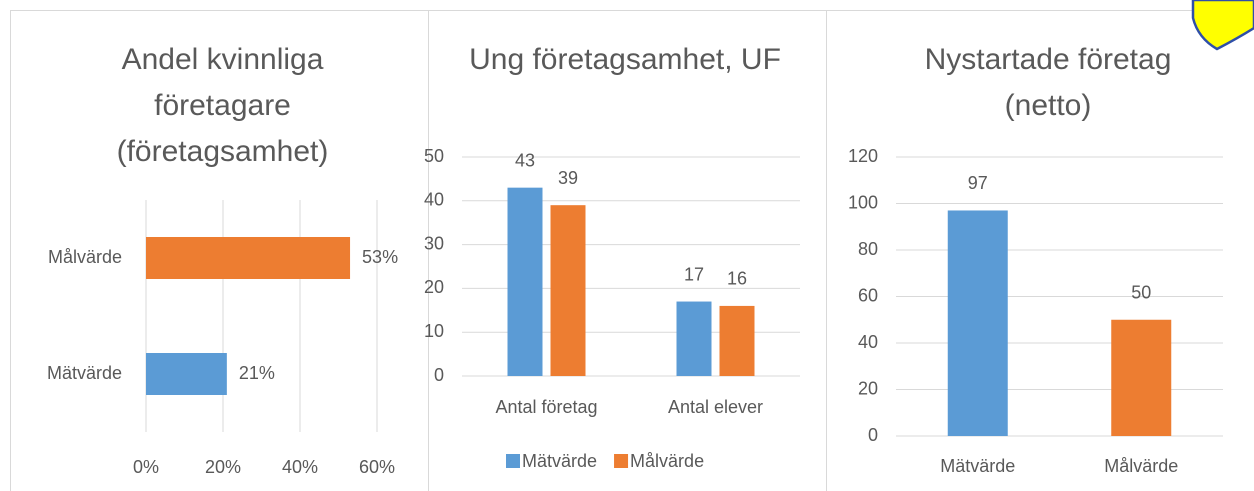 The width and height of the screenshot is (1254, 491). What do you see at coordinates (434, 331) in the screenshot?
I see `y-tick-label: 10` at bounding box center [434, 331].